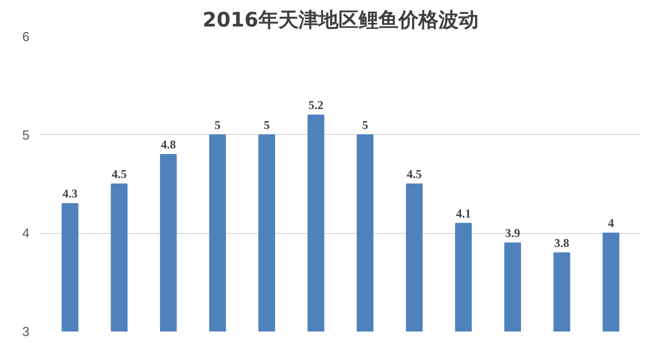  Describe the element at coordinates (70, 193) in the screenshot. I see `data-label: 4.3` at that location.